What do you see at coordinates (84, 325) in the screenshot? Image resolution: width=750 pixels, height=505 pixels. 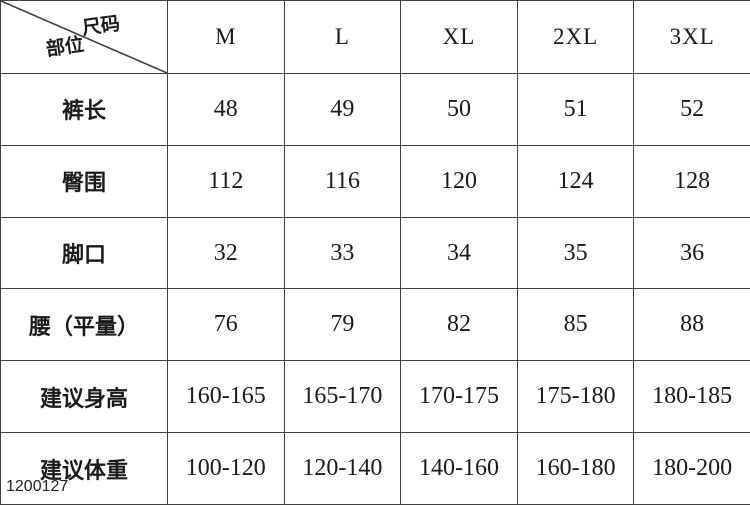 I see `row-label-waist: 腰（平量）` at bounding box center [84, 325].